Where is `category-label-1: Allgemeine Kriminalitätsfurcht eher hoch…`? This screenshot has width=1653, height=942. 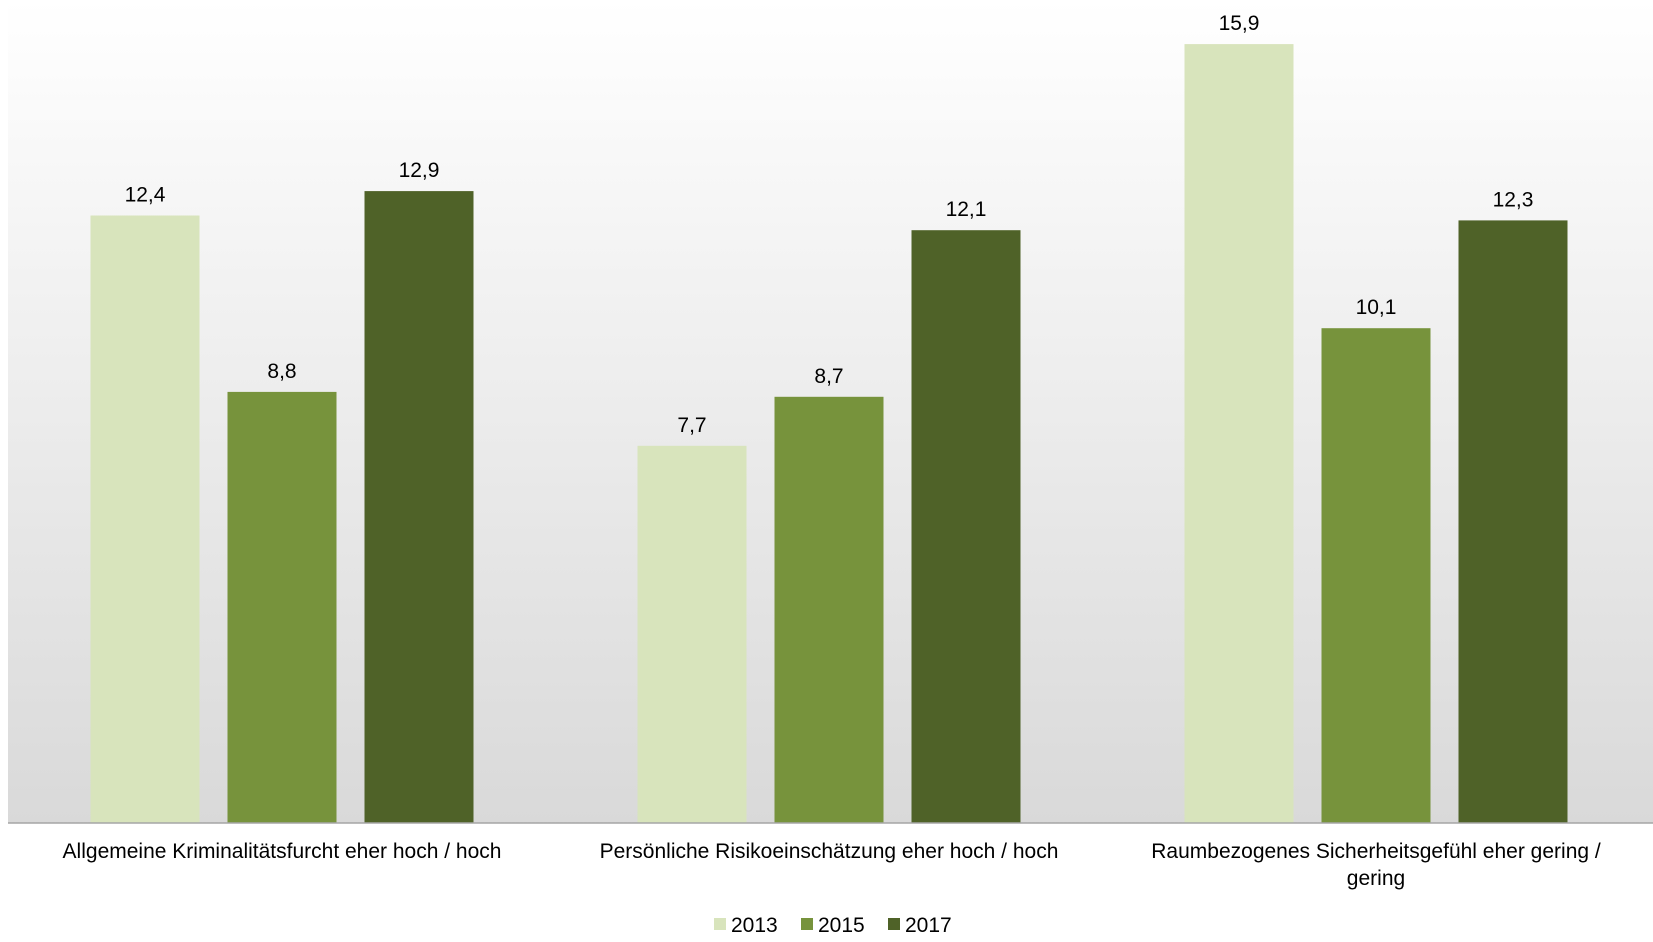
category-label-1: Allgemeine Kriminalitätsfurcht eher hoch… is located at coordinates (282, 851).